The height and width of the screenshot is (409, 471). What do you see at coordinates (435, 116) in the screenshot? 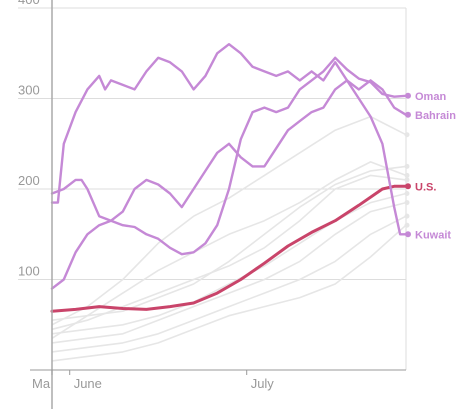
I see `series-label-1: Bahrain` at bounding box center [435, 116].